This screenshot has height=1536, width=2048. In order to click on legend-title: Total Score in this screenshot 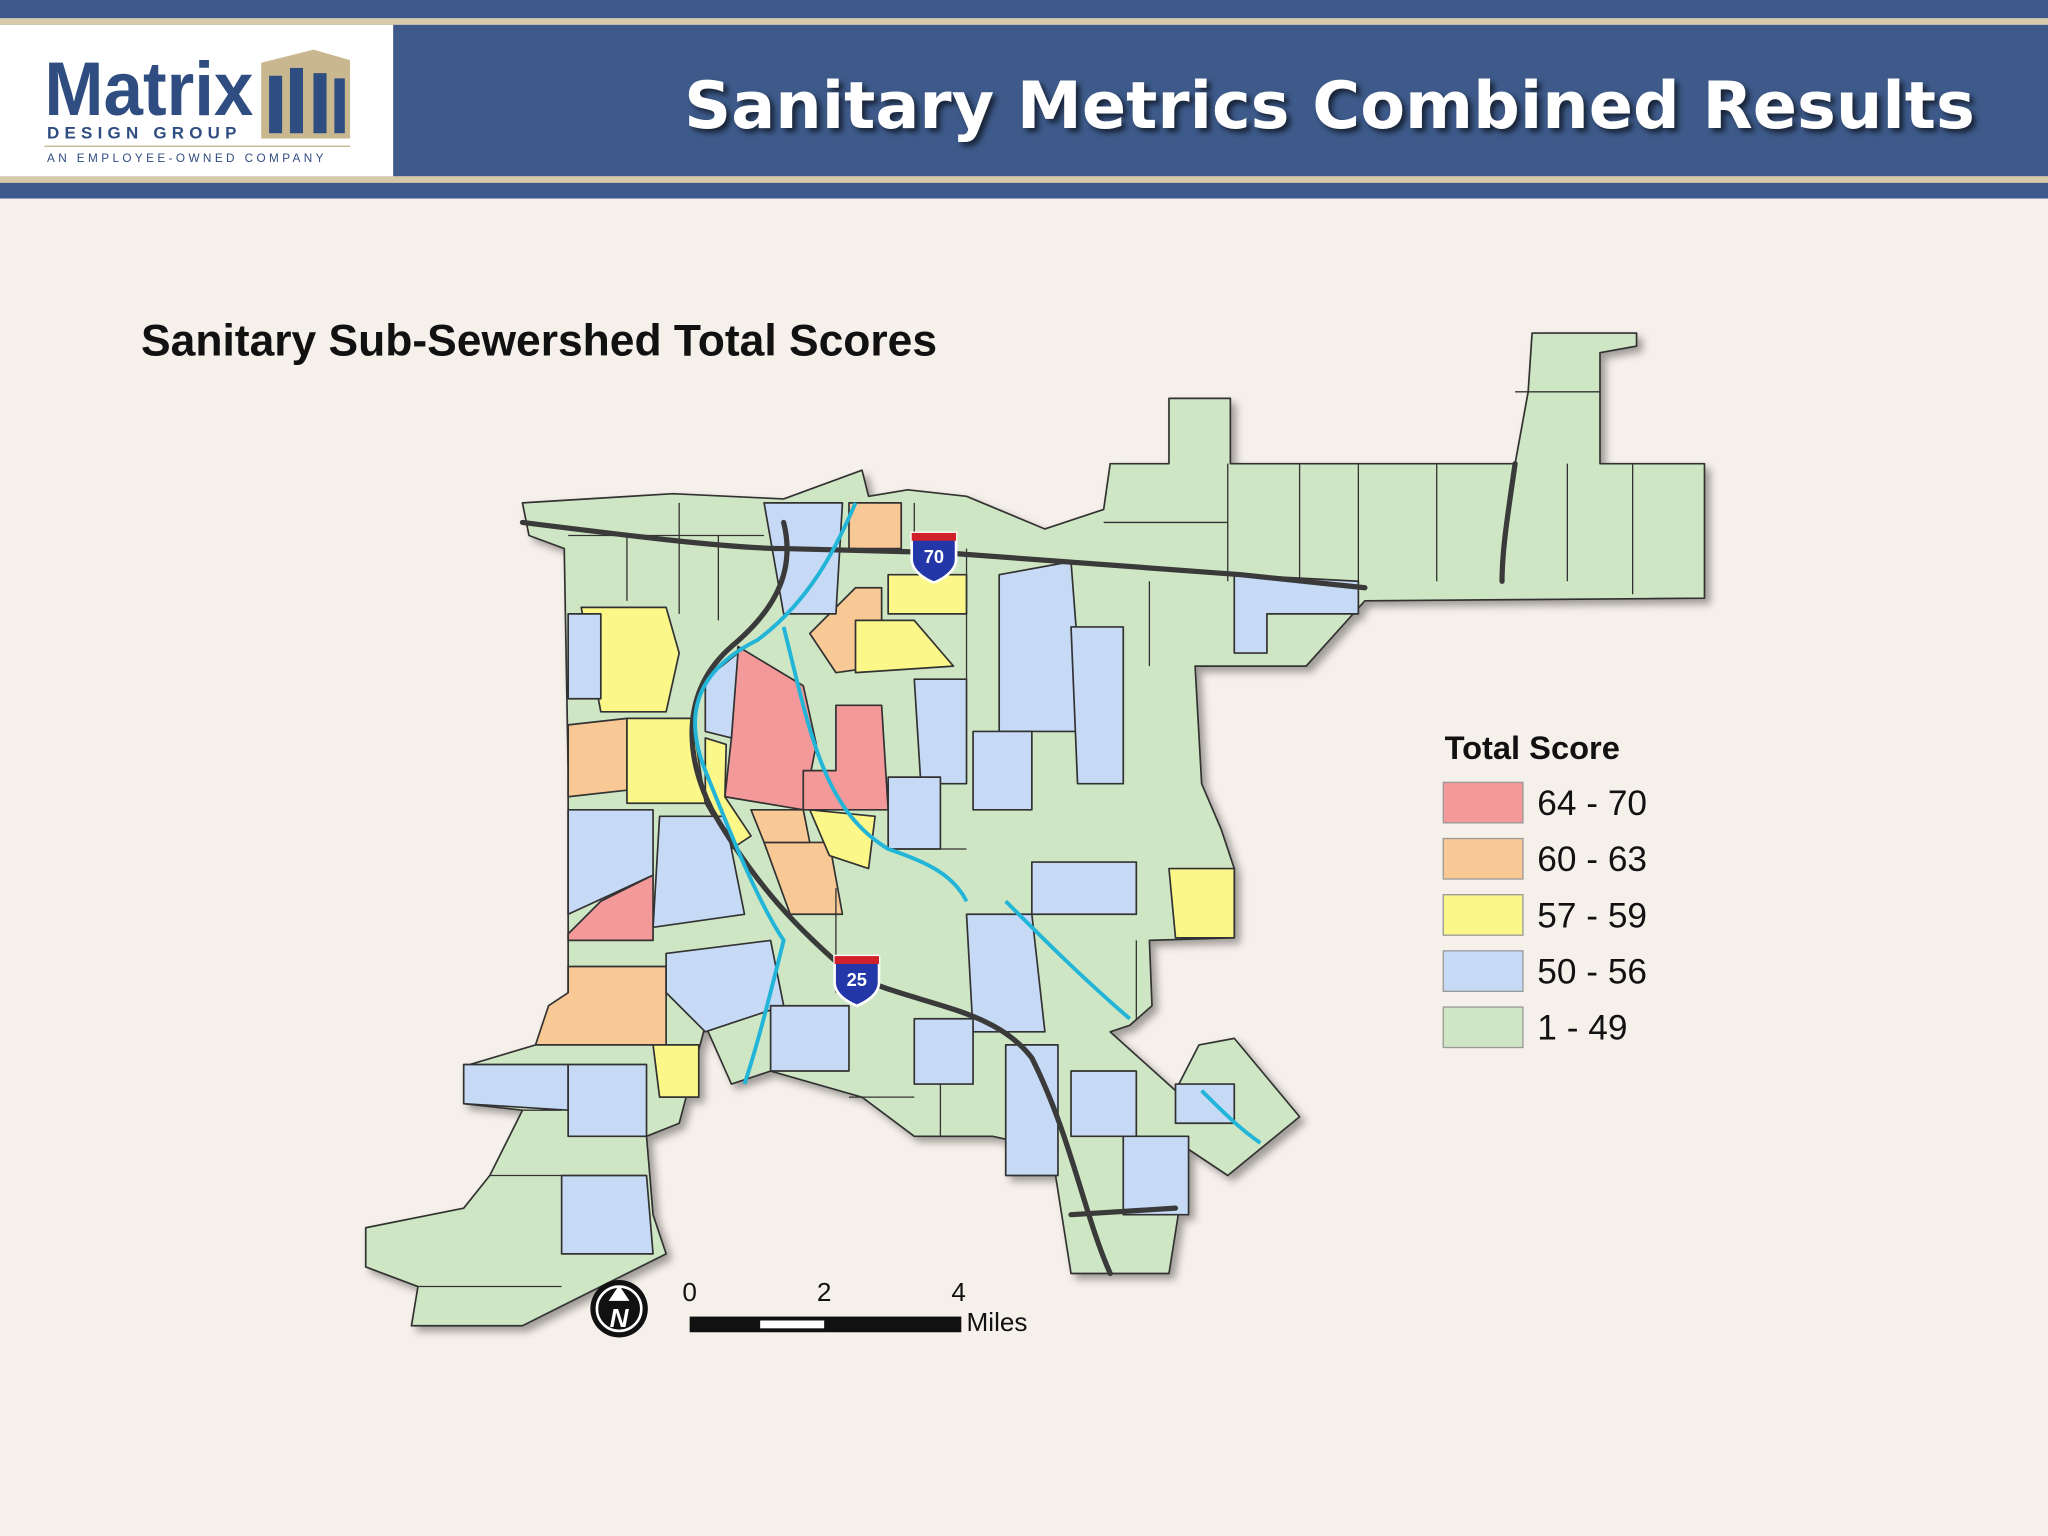, I will do `click(1532, 747)`.